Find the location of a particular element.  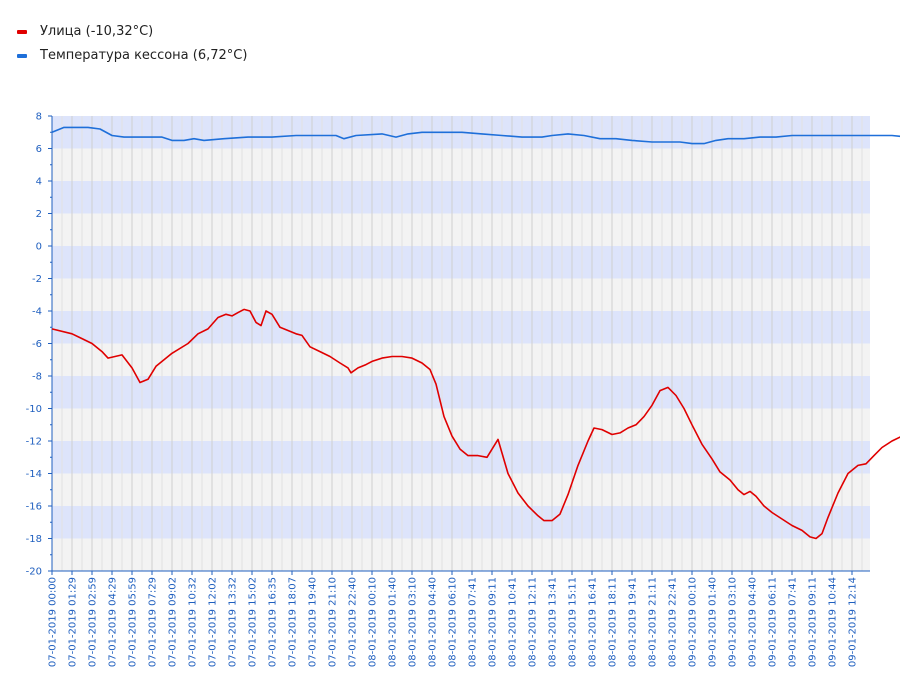

x-tick-label: 08-01-2019 22:41 is located at coordinates (673, 622).